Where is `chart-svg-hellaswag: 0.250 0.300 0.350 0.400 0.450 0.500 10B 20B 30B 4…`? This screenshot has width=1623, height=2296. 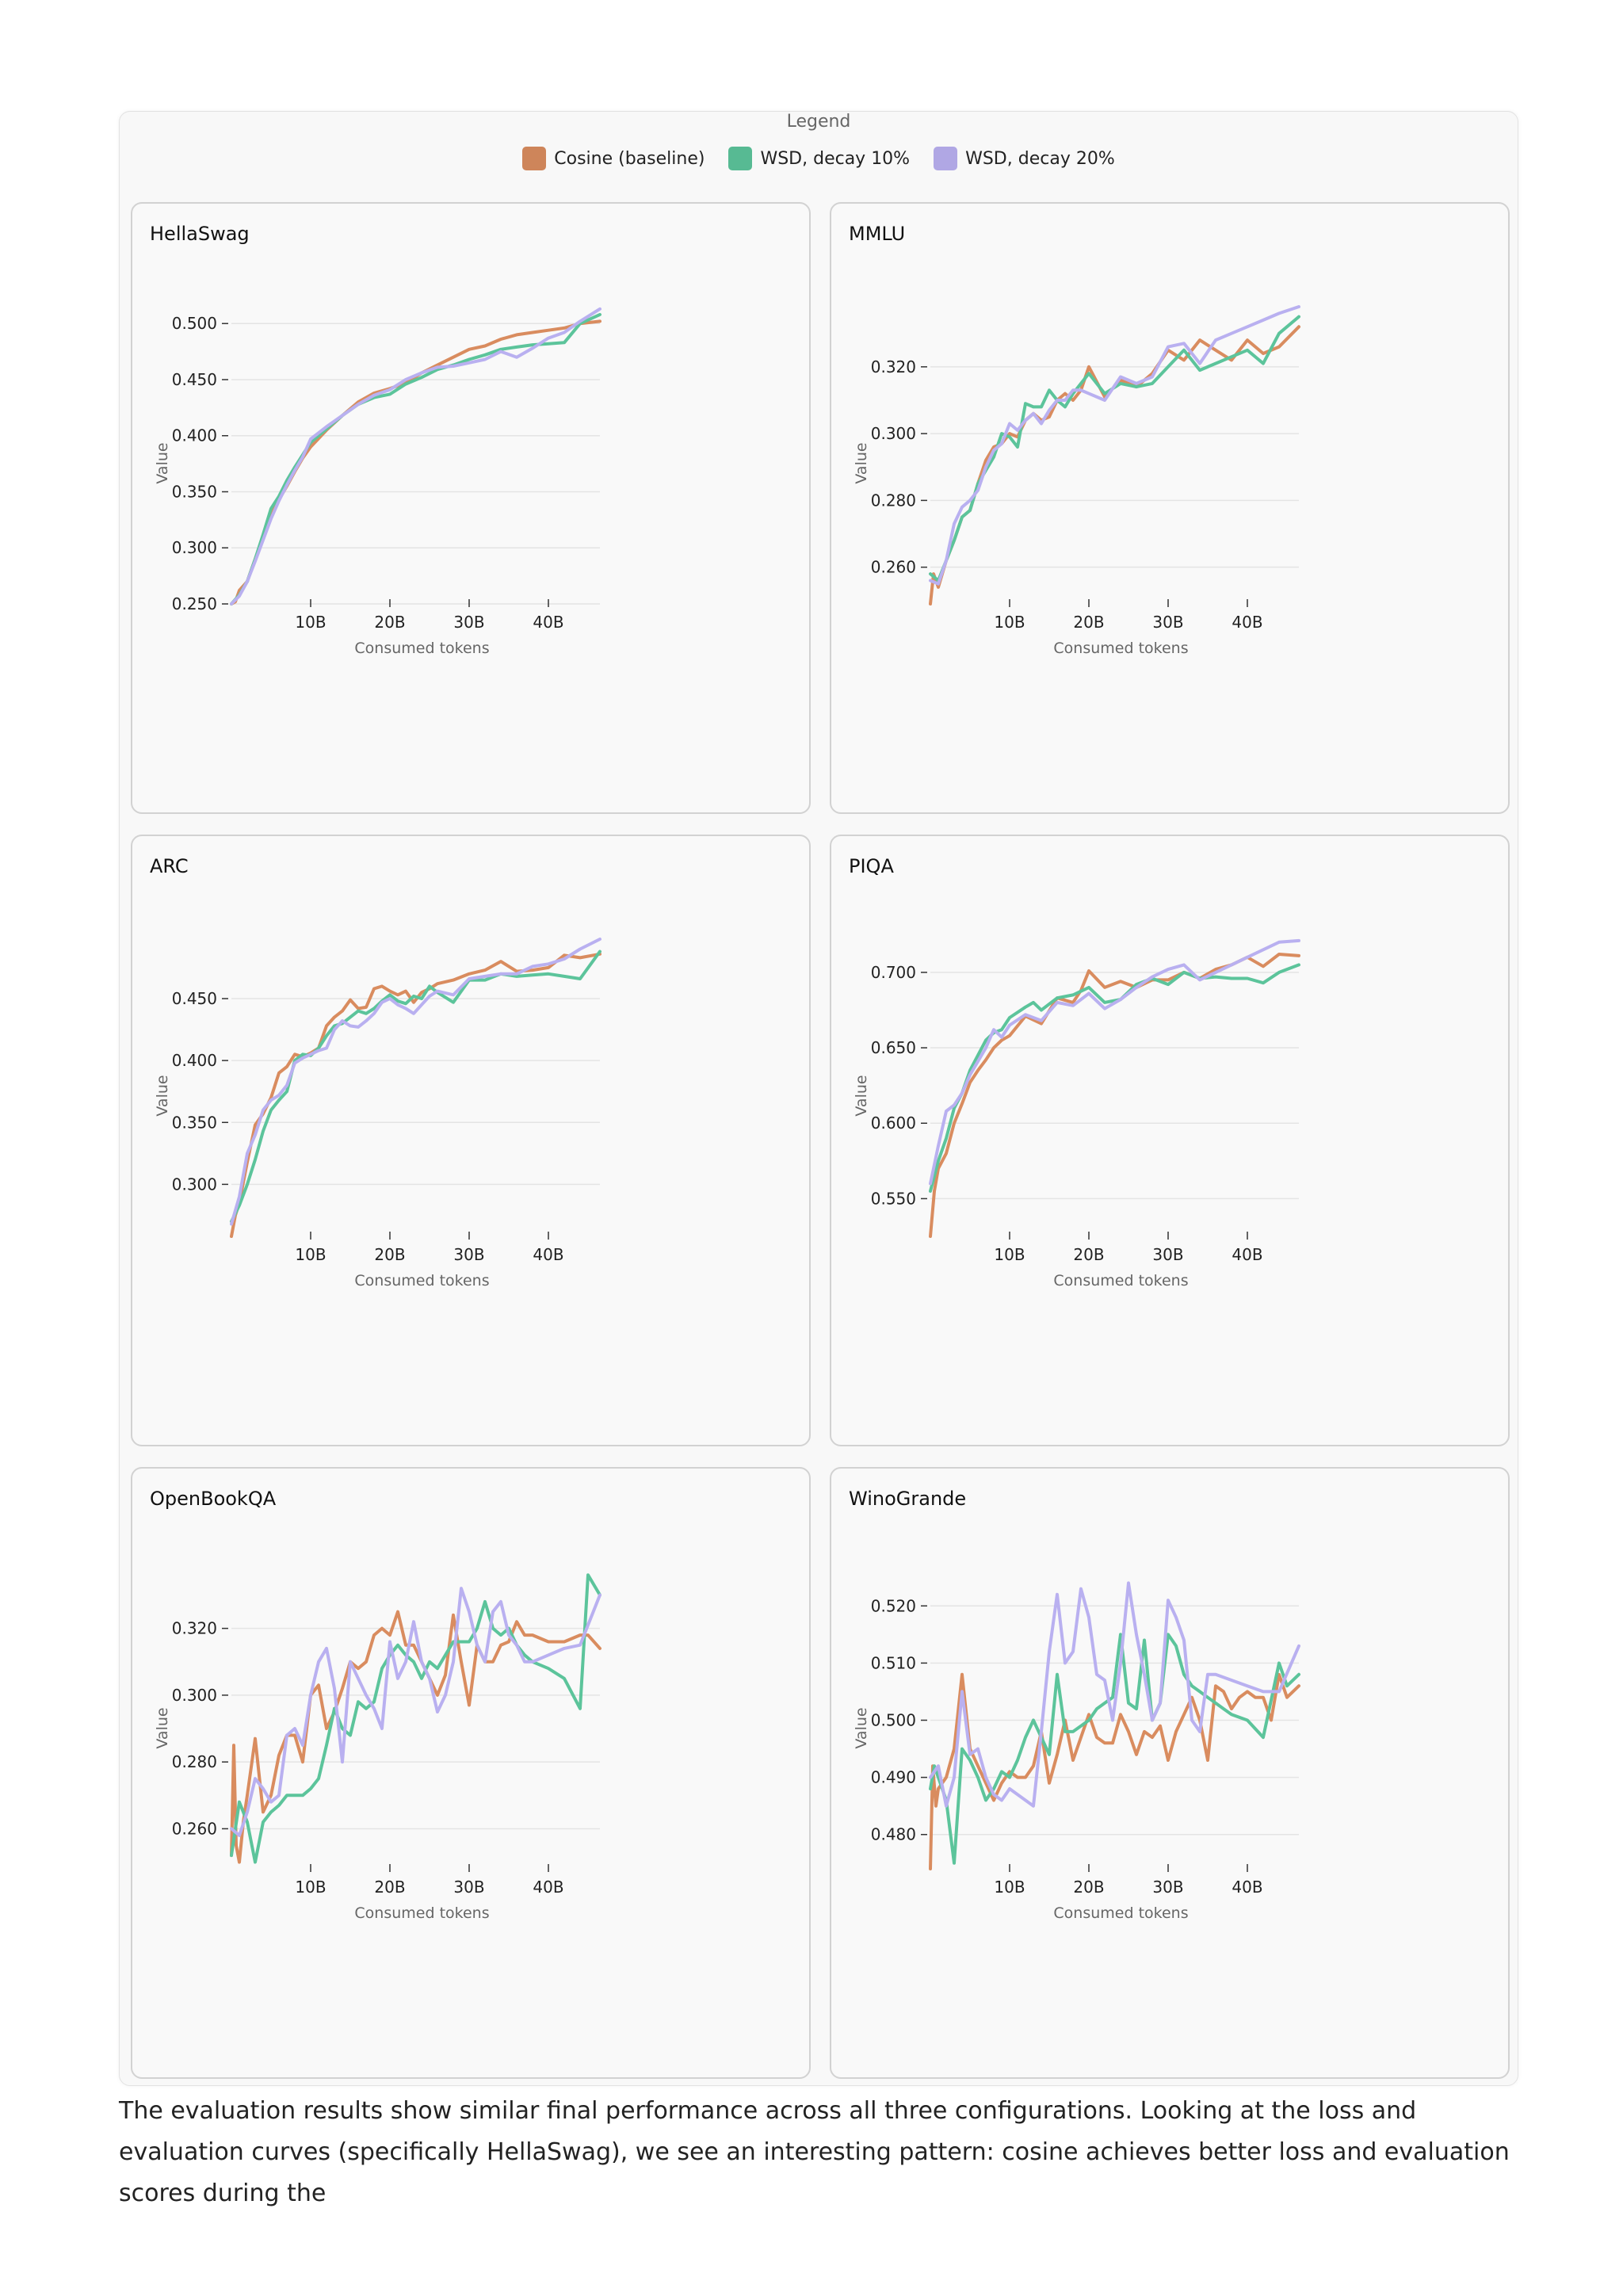 chart-svg-hellaswag: 0.250 0.300 0.350 0.400 0.450 0.500 10B 20B 30B 4… is located at coordinates (377, 482).